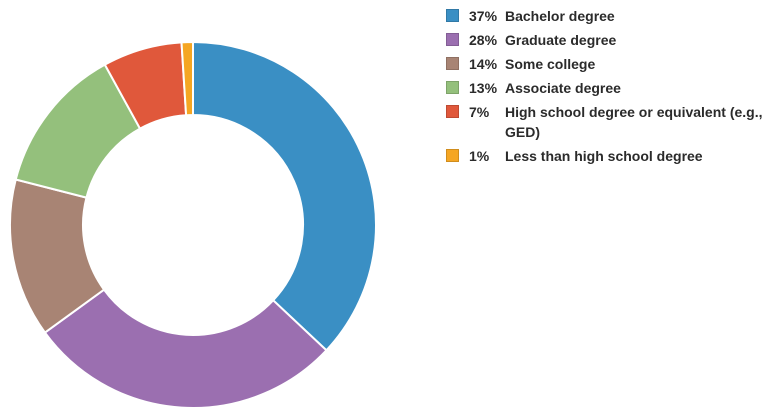 This screenshot has height=408, width=771. I want to click on legend-item-some-college: 14% Some college, so click(608, 64).